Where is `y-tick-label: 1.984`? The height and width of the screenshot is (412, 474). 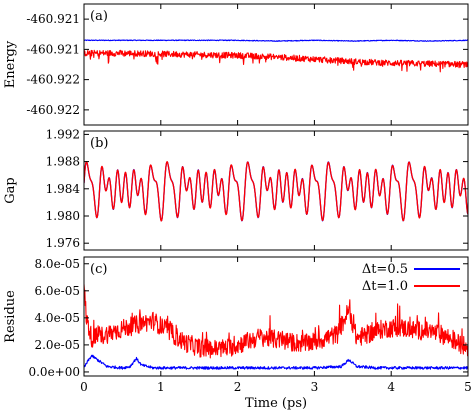 y-tick-label: 1.984 is located at coordinates (63, 189).